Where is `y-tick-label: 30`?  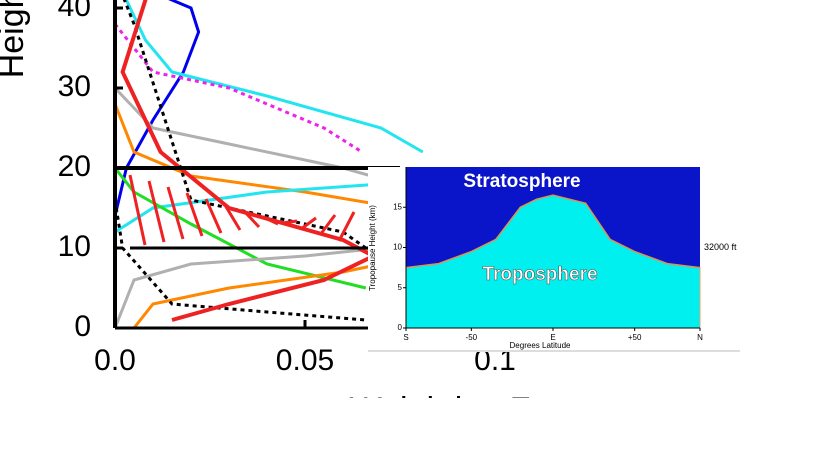 y-tick-label: 30 is located at coordinates (74, 86).